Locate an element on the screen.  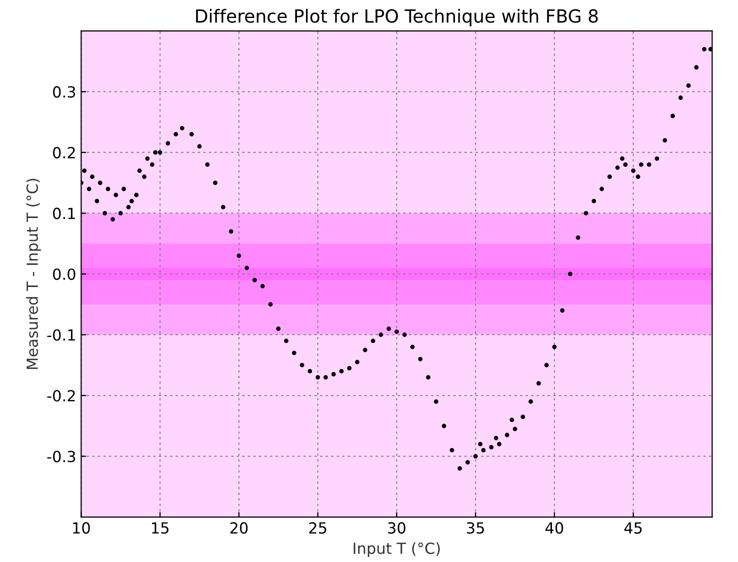
y-tick-label: 0.3 is located at coordinates (64, 92).